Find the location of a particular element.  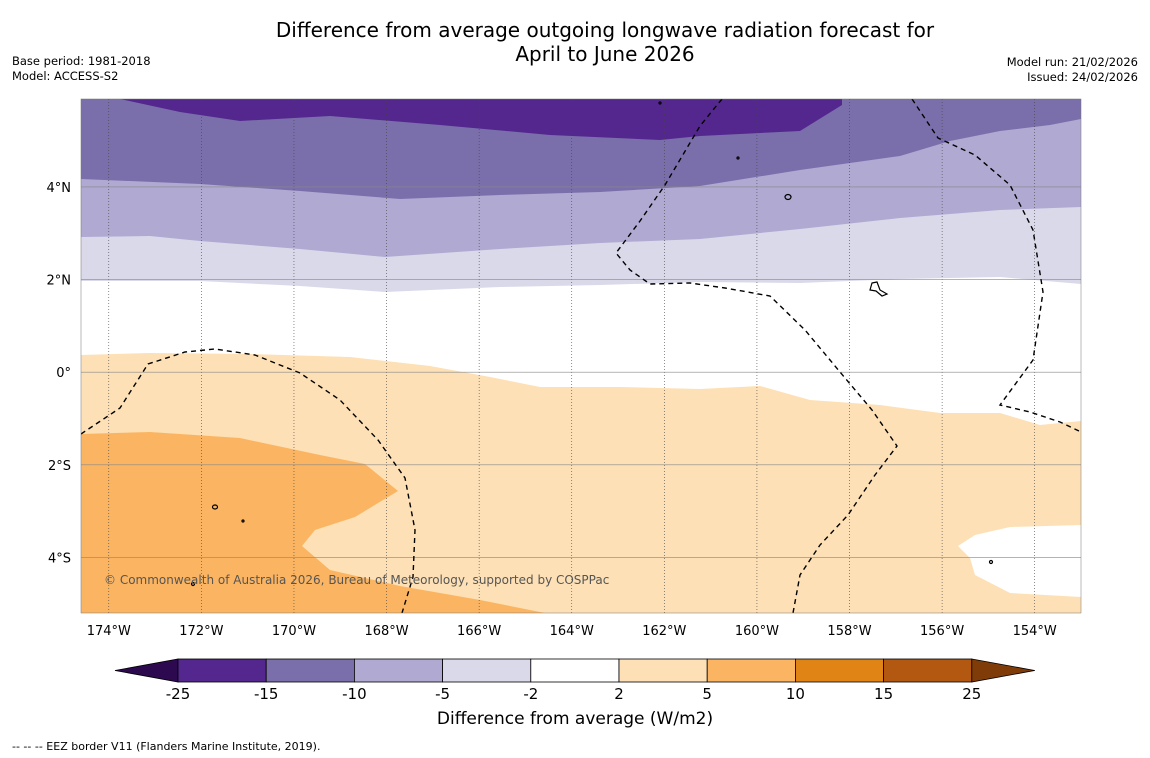

lat-tick-label-2: 0° is located at coordinates (63, 373).